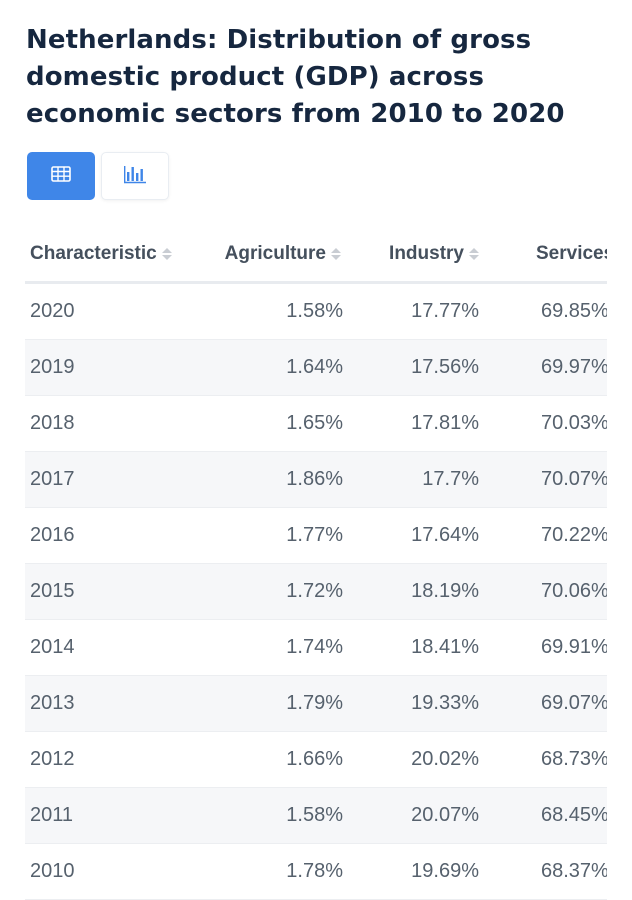 Image resolution: width=632 pixels, height=900 pixels. What do you see at coordinates (115, 647) in the screenshot?
I see `cell-year: 2014` at bounding box center [115, 647].